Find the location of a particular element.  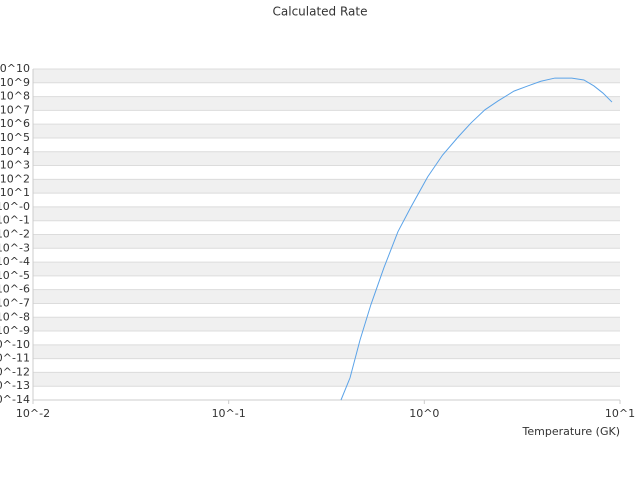

y-tick-label: 10^5 is located at coordinates (15, 137).